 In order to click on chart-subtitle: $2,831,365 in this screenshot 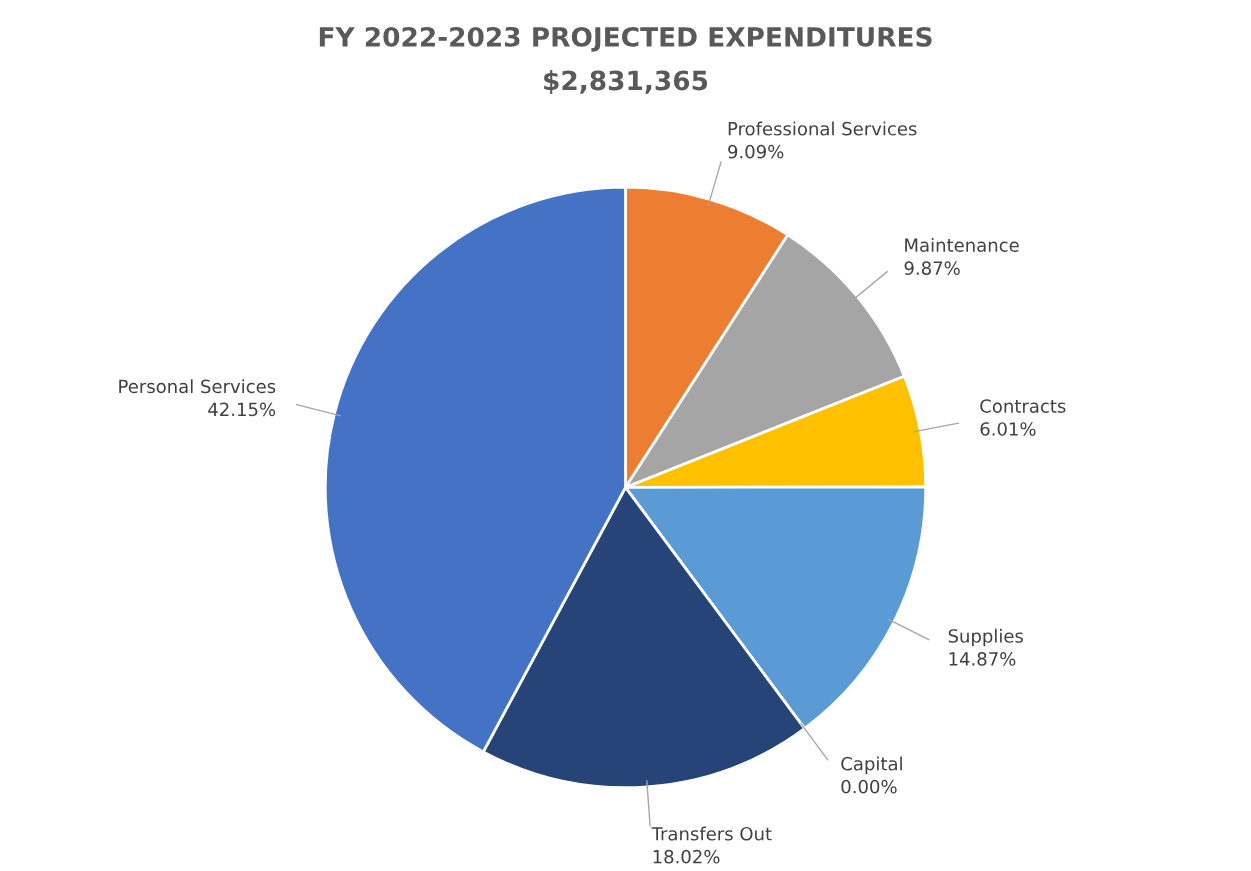, I will do `click(626, 81)`.